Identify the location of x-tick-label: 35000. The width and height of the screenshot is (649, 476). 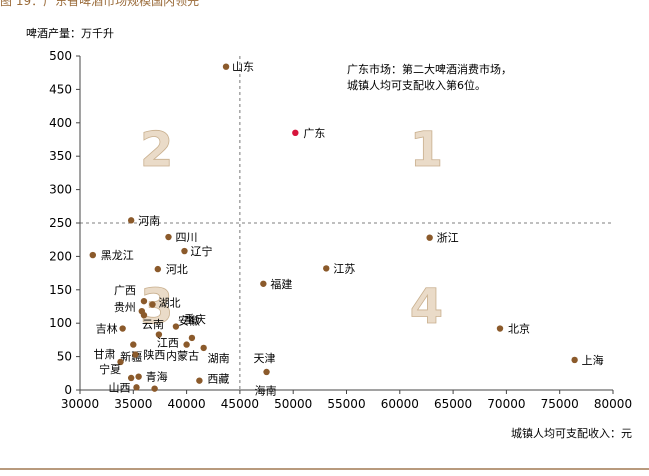
(133, 404).